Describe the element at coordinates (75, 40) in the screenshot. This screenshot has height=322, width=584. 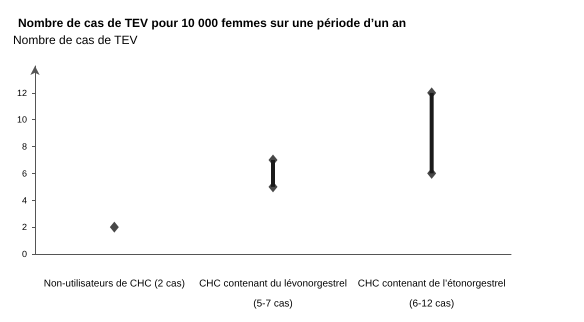
I see `y-axis-title: Nombre de cas de TEV` at that location.